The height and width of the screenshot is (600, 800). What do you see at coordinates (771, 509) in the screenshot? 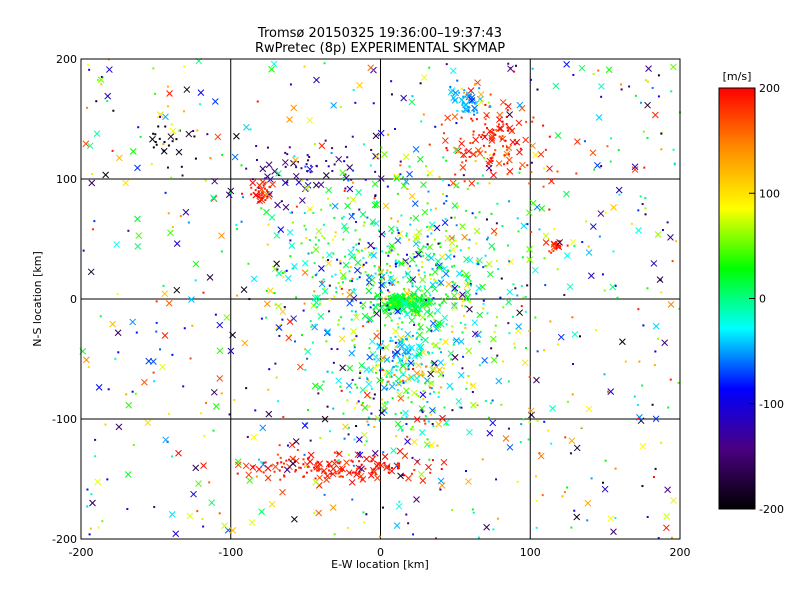
I see `colorbar-tick-label: -200` at bounding box center [771, 509].